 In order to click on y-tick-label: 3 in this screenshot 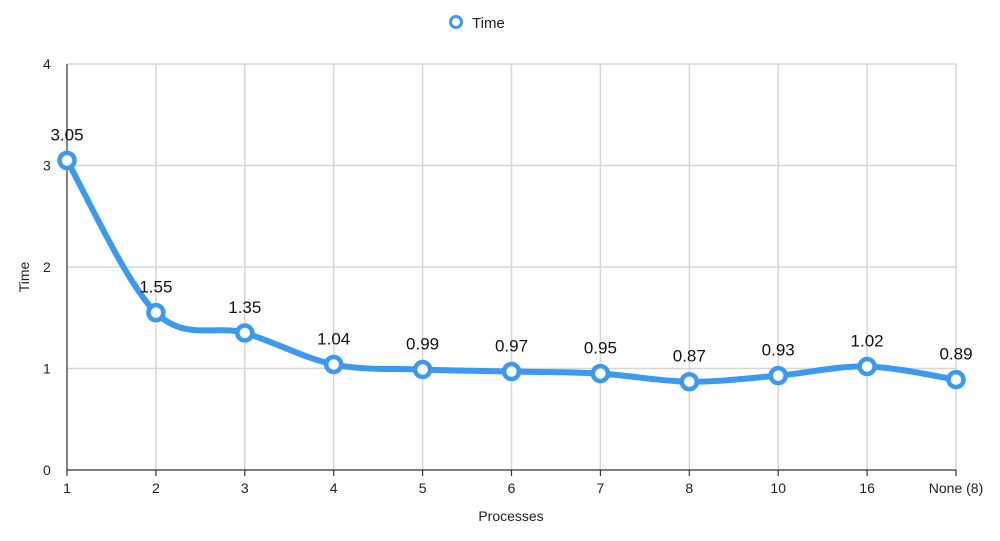, I will do `click(47, 166)`.